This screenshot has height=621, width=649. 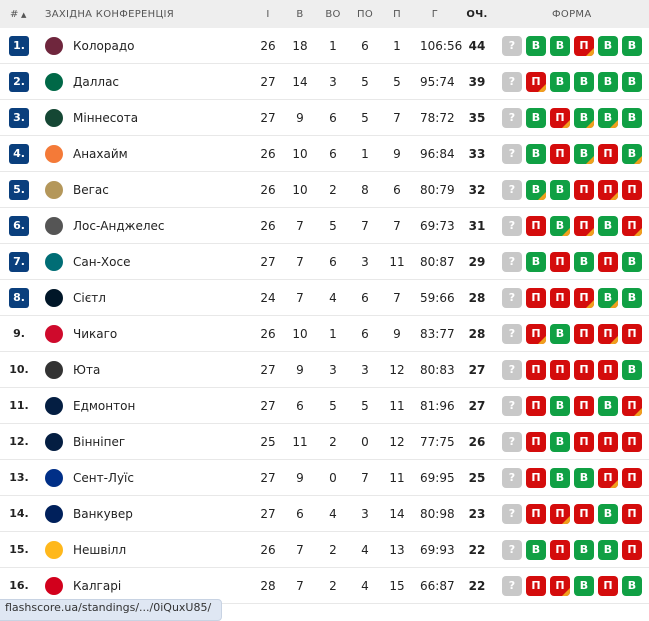 What do you see at coordinates (99, 442) in the screenshot?
I see `team-name: Вінніпег` at bounding box center [99, 442].